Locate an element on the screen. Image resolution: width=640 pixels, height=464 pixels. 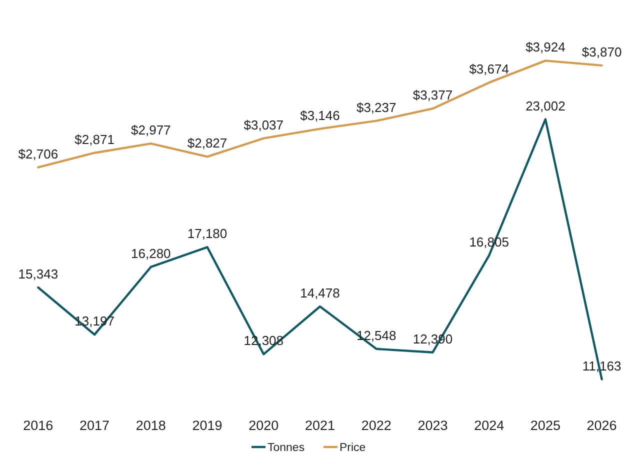
data-label: $3,870 is located at coordinates (602, 52).